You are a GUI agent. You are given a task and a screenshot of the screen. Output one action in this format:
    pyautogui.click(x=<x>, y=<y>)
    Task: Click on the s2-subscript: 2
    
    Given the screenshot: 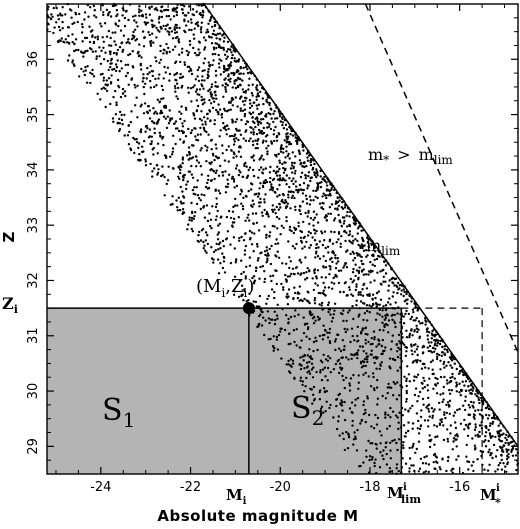 What is the action you would take?
    pyautogui.click(x=318, y=418)
    